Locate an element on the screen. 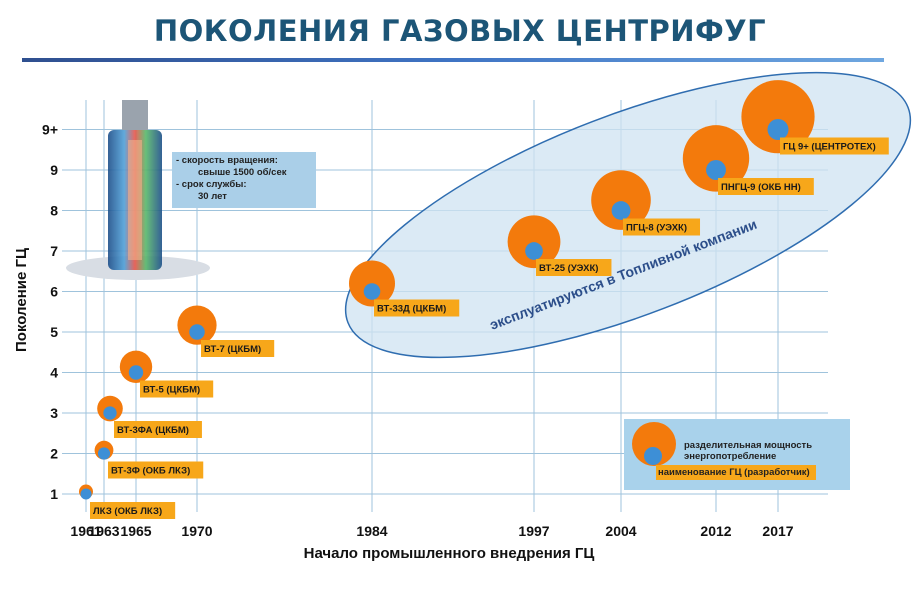  data-point: ВТ-7 (ЦКБМ) is located at coordinates (226, 331).